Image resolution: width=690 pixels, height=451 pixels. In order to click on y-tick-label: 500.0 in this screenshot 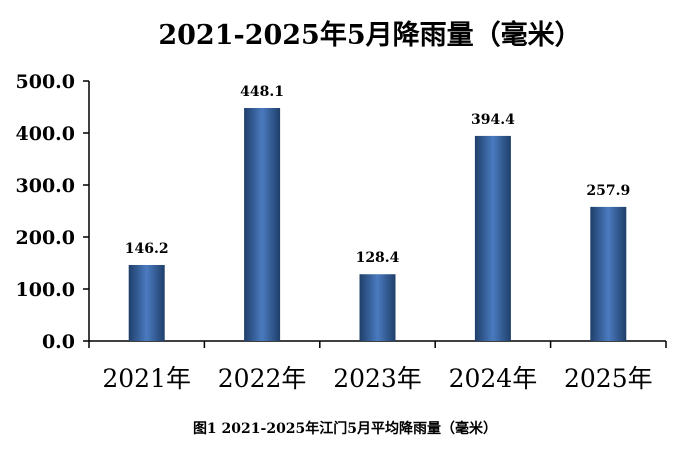, I will do `click(46, 82)`.